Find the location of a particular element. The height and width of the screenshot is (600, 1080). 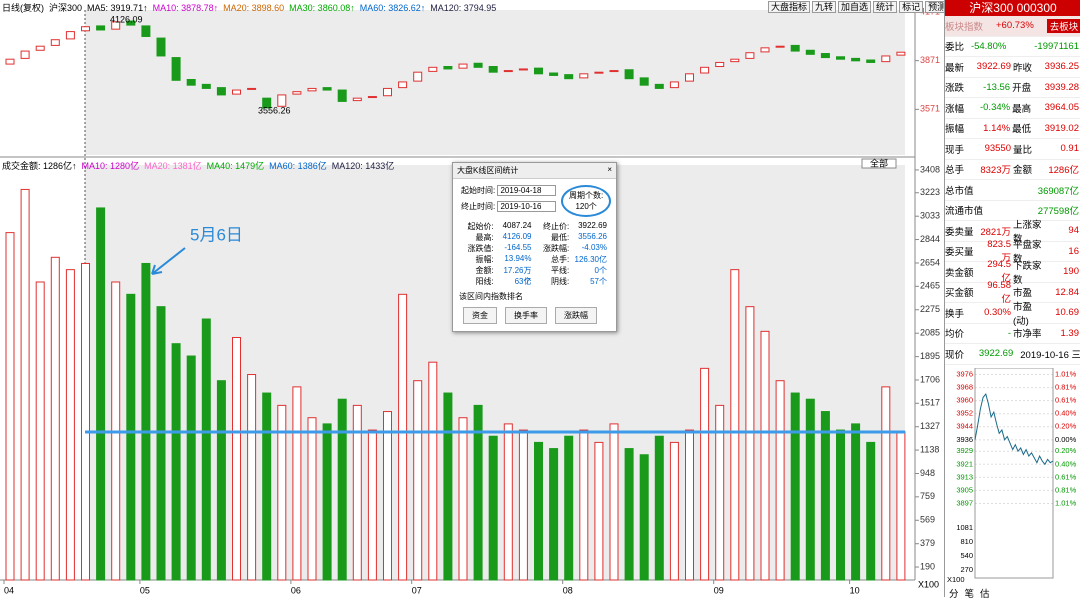

tabs: 分笔估 is located at coordinates (972, 593).